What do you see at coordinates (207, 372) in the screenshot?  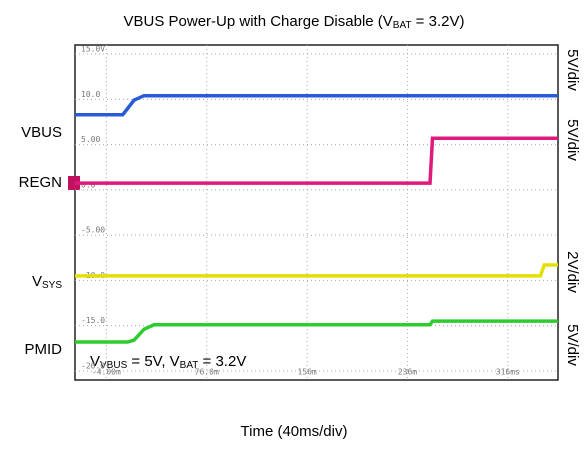 I see `x-tick-label: 76.0m` at bounding box center [207, 372].